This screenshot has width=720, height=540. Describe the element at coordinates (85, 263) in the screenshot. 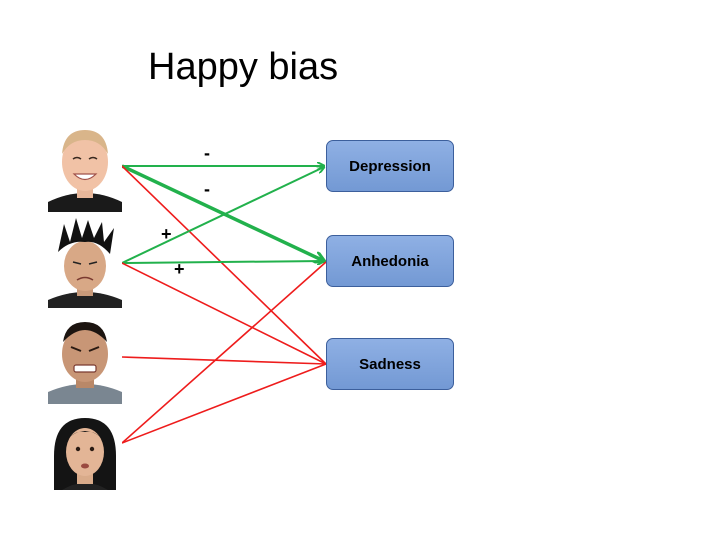

I see `sad-face-image` at that location.